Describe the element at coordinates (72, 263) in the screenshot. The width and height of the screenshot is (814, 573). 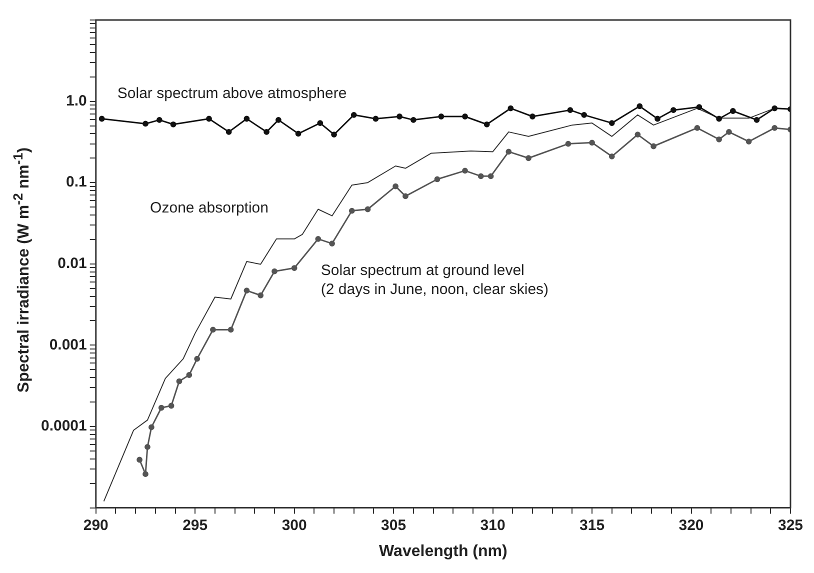
I see `y-tick-label: 0.01` at that location.